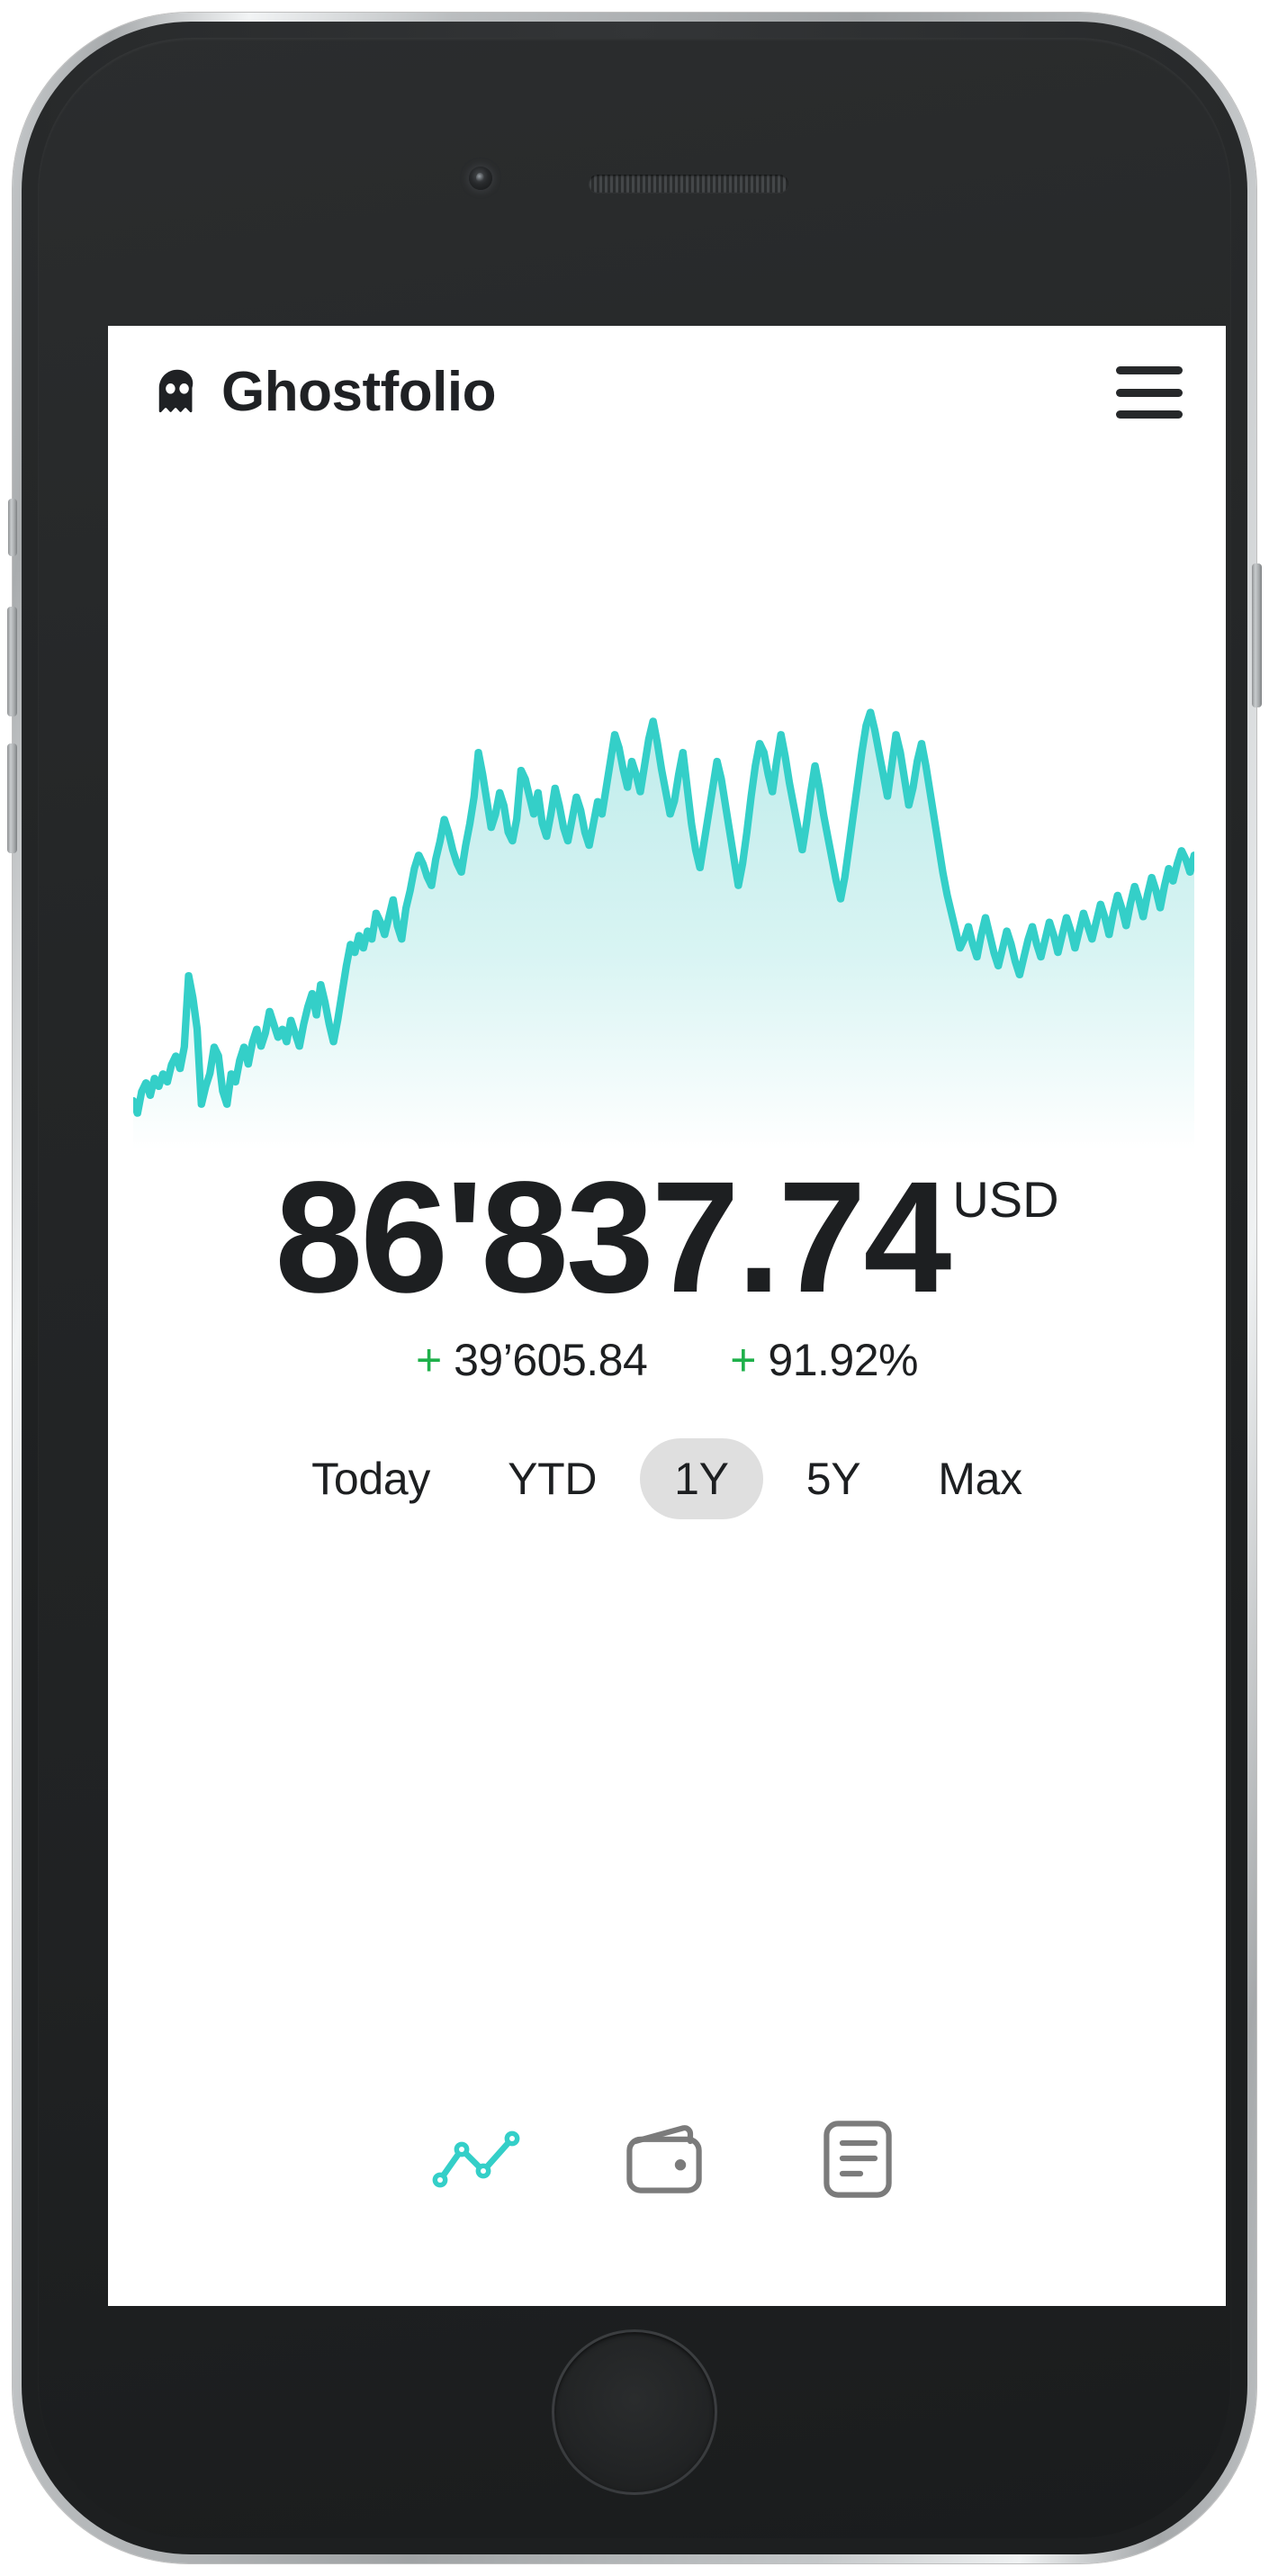 The image size is (1269, 2576). Describe the element at coordinates (359, 392) in the screenshot. I see `brand-name: Ghostfolio` at that location.